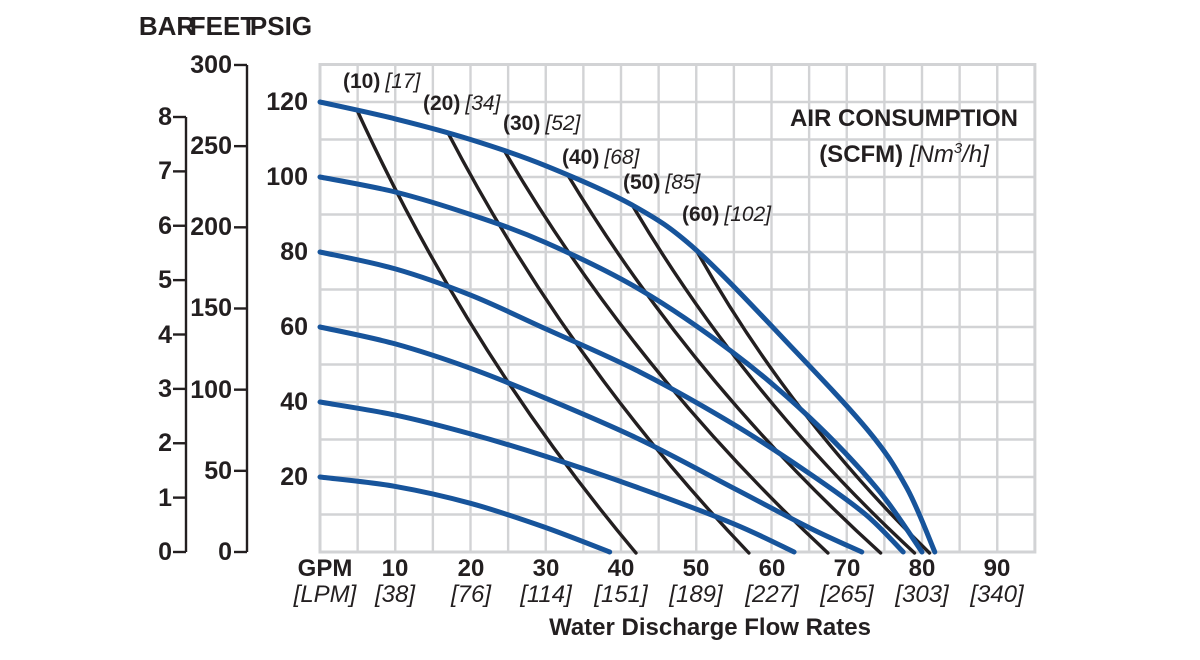  Describe the element at coordinates (167, 26) in the screenshot. I see `y-axis-unit-bar: BAR` at that location.